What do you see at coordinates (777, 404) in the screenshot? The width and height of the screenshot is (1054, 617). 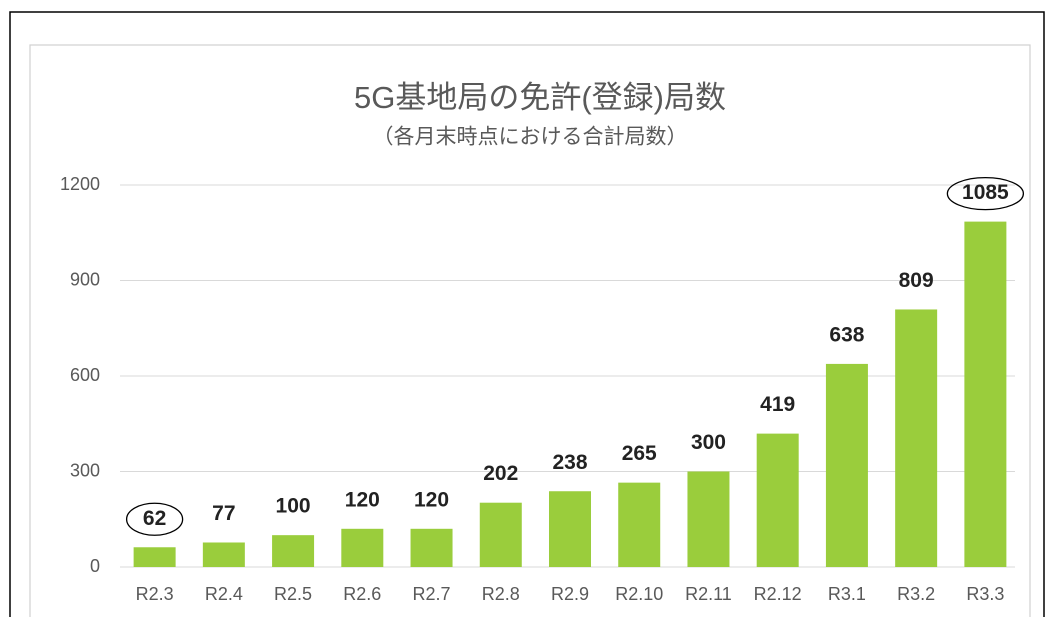 I see `data-label: 419` at bounding box center [777, 404].